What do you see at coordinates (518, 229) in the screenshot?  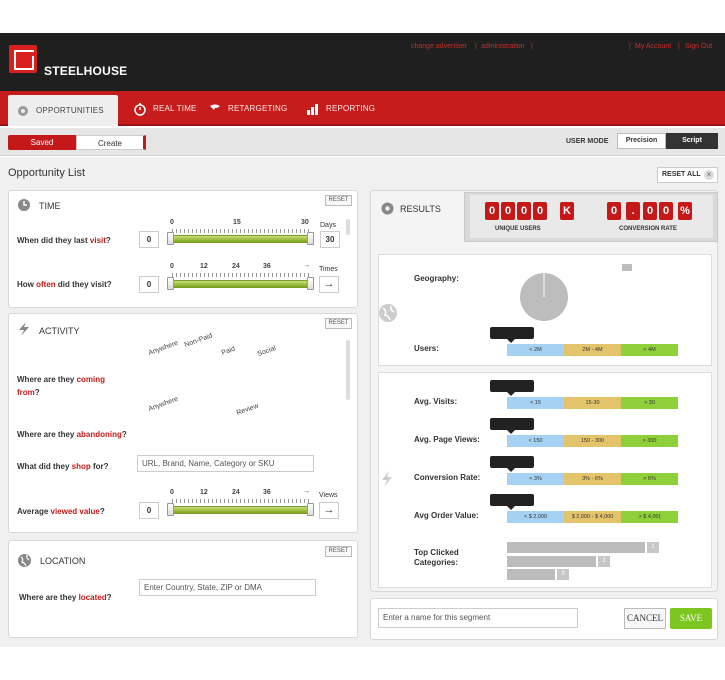 I see `unique-users-label: UNIQUE USERS` at bounding box center [518, 229].